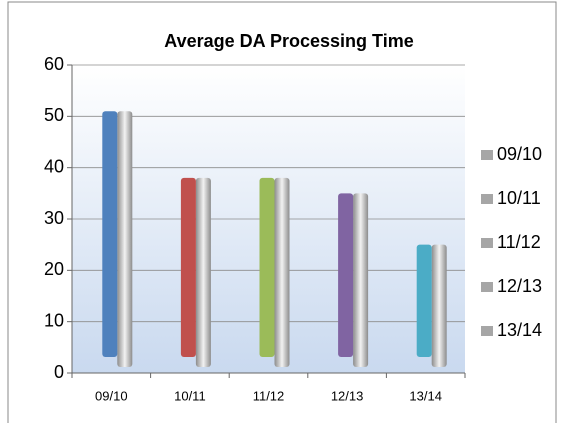 The width and height of the screenshot is (566, 423). What do you see at coordinates (54, 218) in the screenshot?
I see `y-tick-label: 30` at bounding box center [54, 218].